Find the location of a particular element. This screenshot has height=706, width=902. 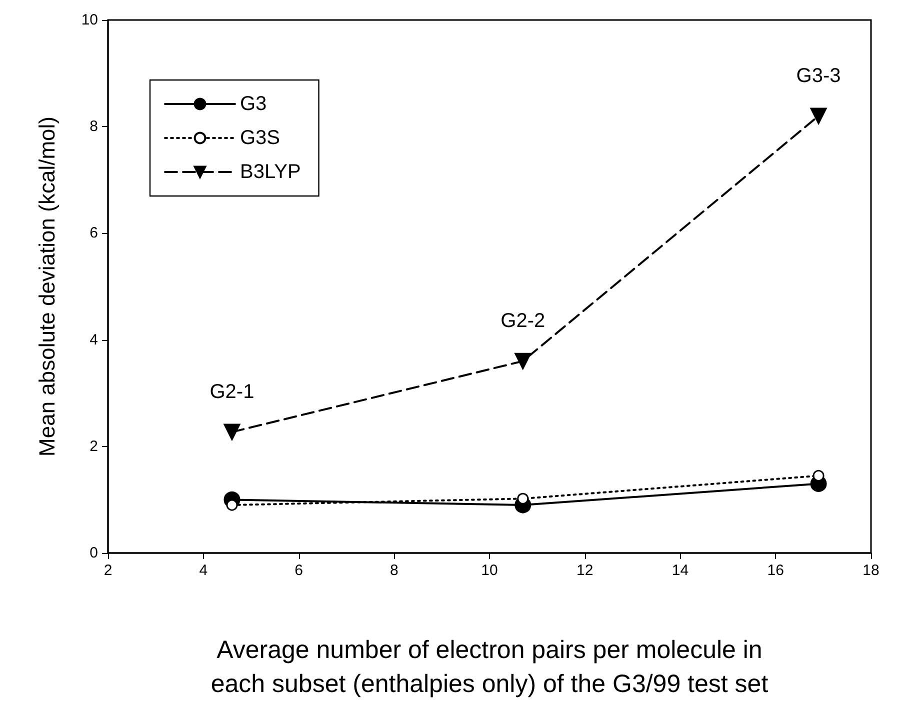

y-axis-title: Mean absolute deviation (kcal/mol) is located at coordinates (47, 286).